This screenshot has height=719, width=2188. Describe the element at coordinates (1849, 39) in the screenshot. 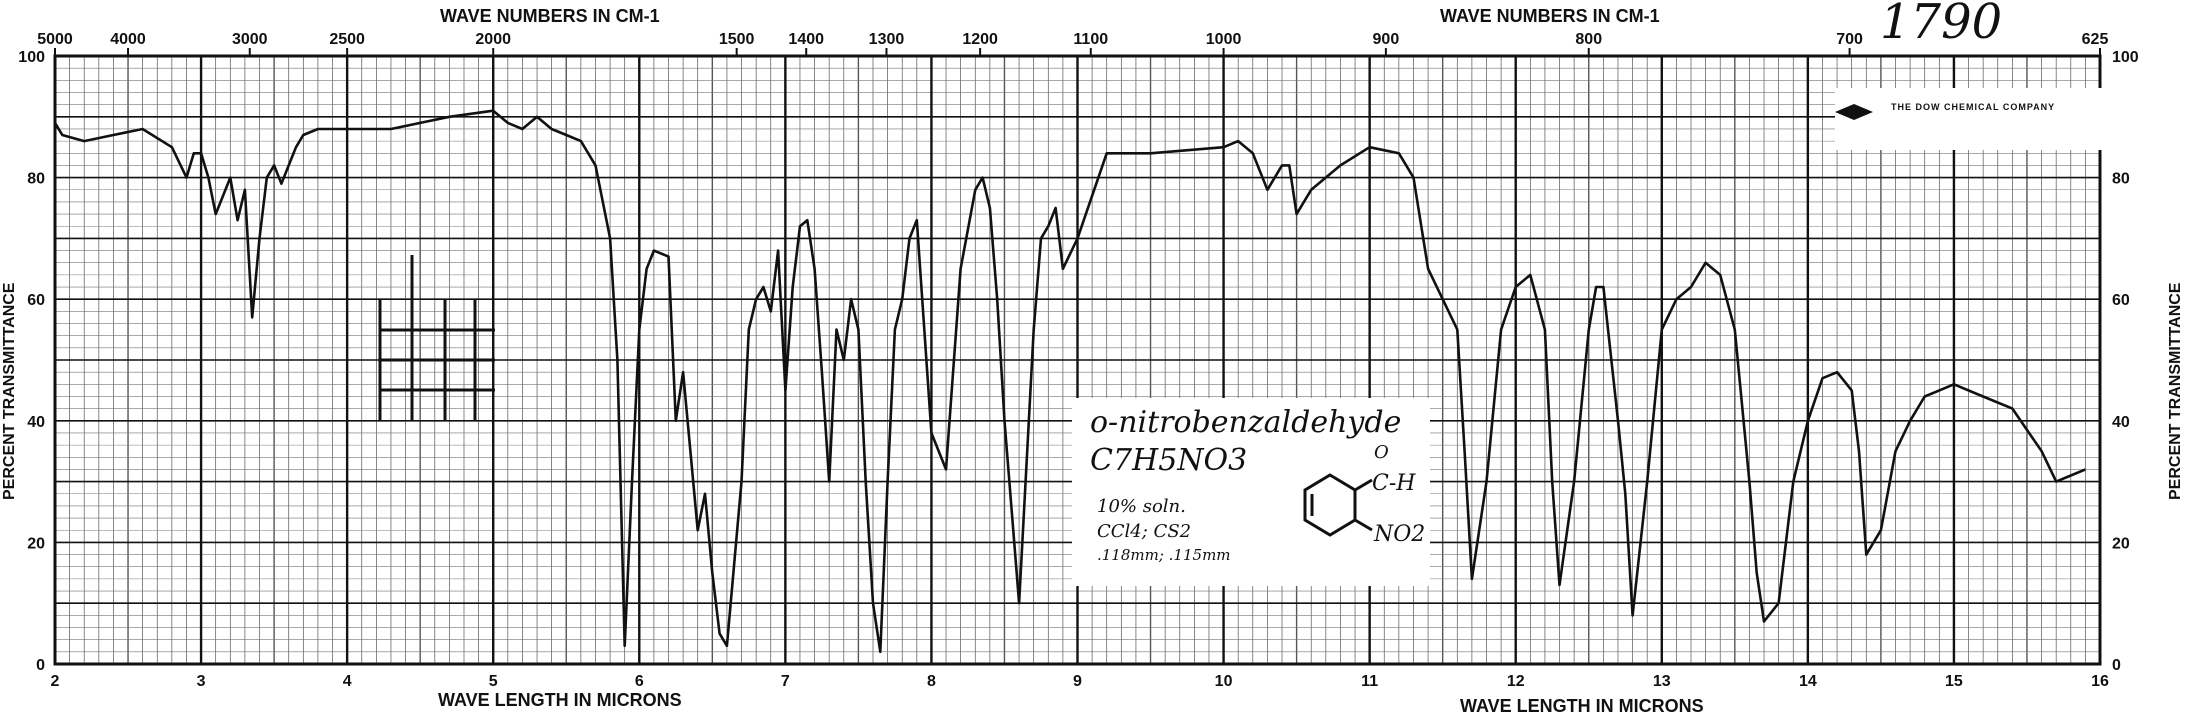

I see `wavenumber-label: 700` at that location.